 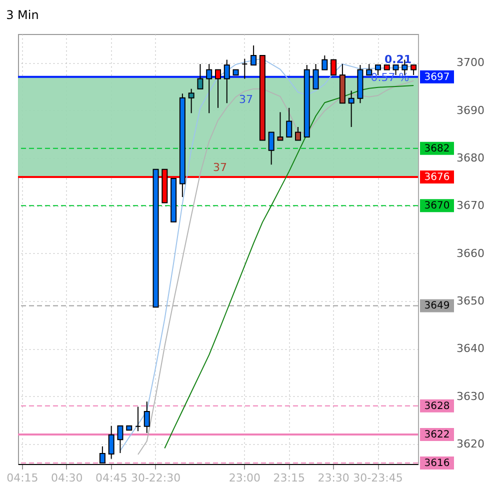 I want to click on y-tick-label: 3620, so click(x=470, y=443).